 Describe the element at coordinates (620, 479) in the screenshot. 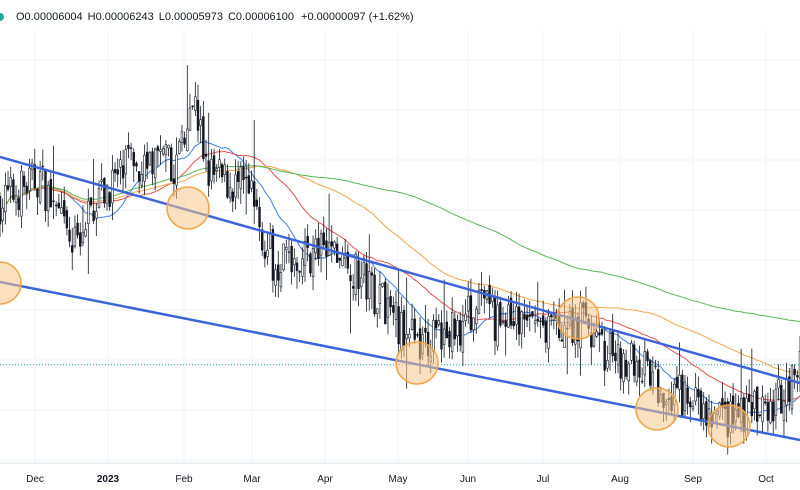

I see `x-tick-label: Aug` at that location.